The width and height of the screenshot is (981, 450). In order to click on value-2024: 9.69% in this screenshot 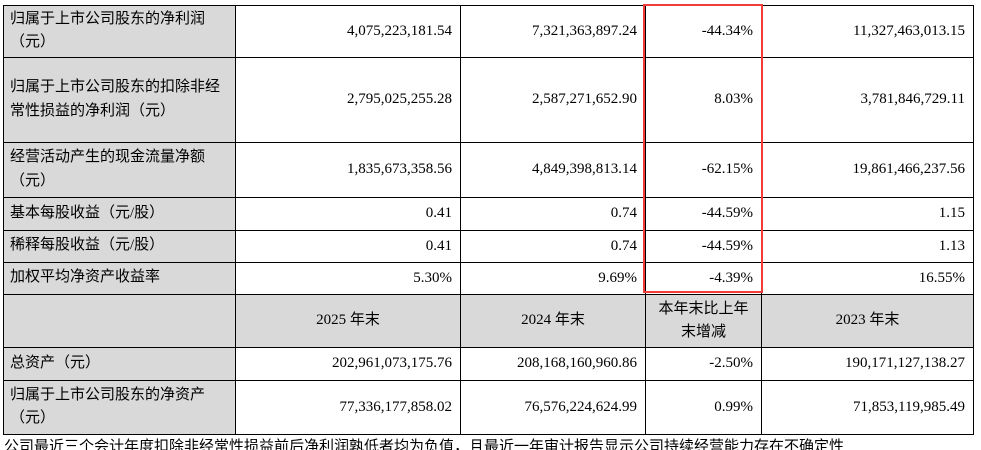, I will do `click(553, 278)`.